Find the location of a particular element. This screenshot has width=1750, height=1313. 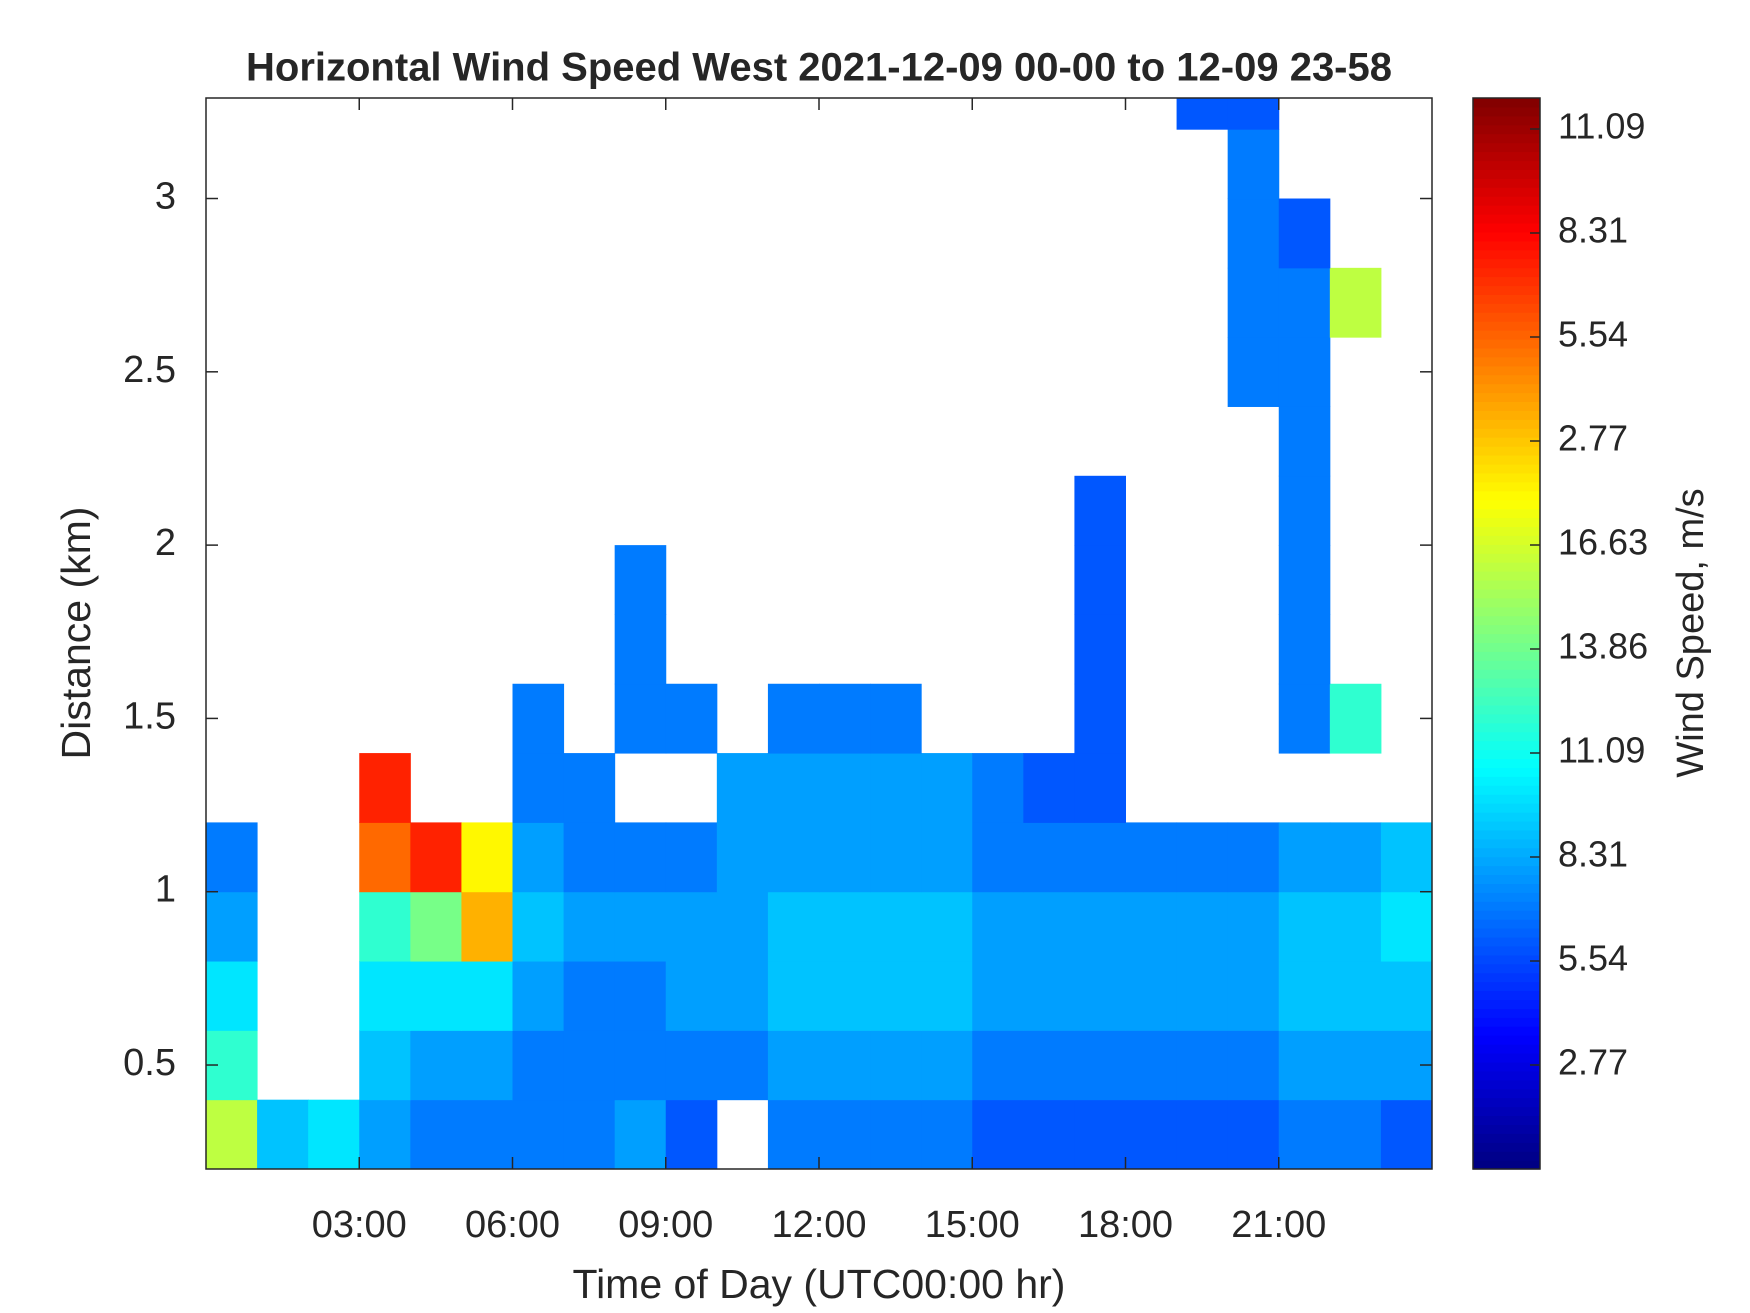

colorbar-tick-label: 13.86 is located at coordinates (1603, 646).